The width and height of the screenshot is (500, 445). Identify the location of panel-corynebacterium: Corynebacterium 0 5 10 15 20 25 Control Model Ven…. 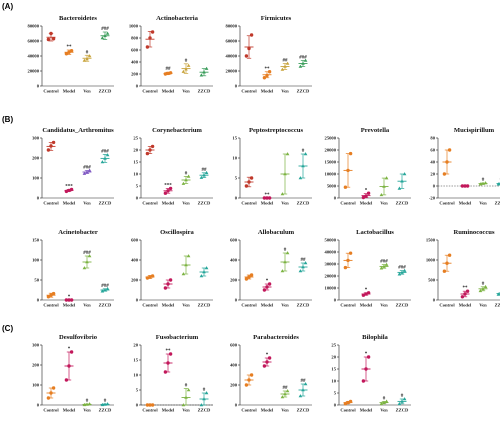
(173, 166).